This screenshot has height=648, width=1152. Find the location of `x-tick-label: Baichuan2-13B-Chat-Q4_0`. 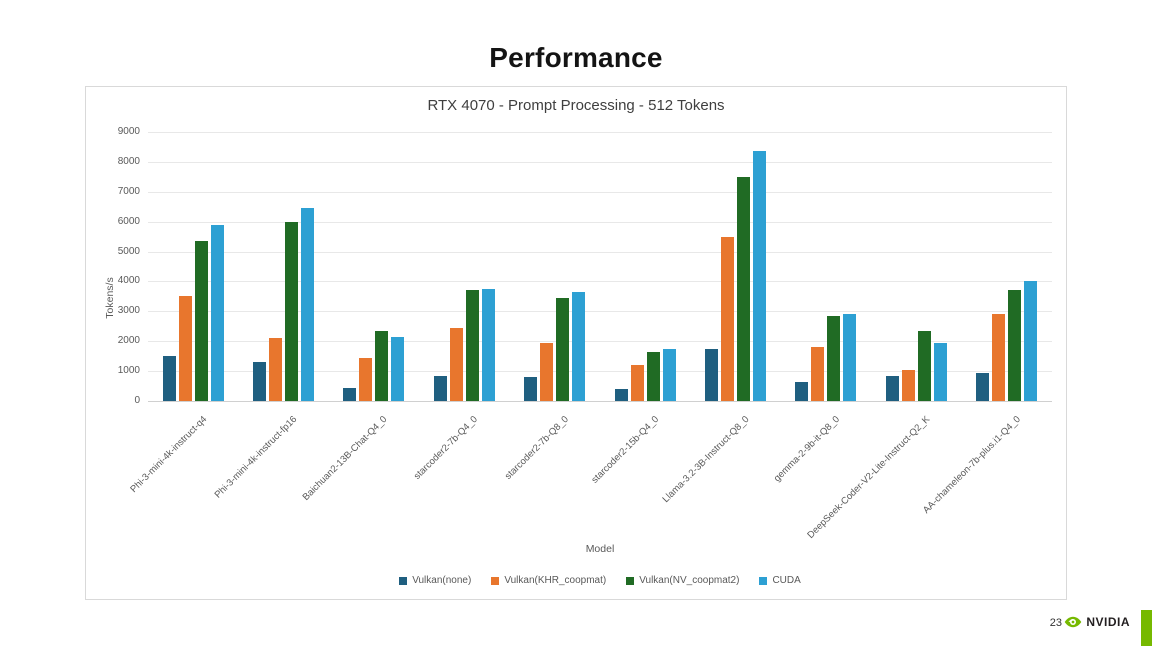

x-tick-label: Baichuan2-13B-Chat-Q4_0 is located at coordinates (345, 458).